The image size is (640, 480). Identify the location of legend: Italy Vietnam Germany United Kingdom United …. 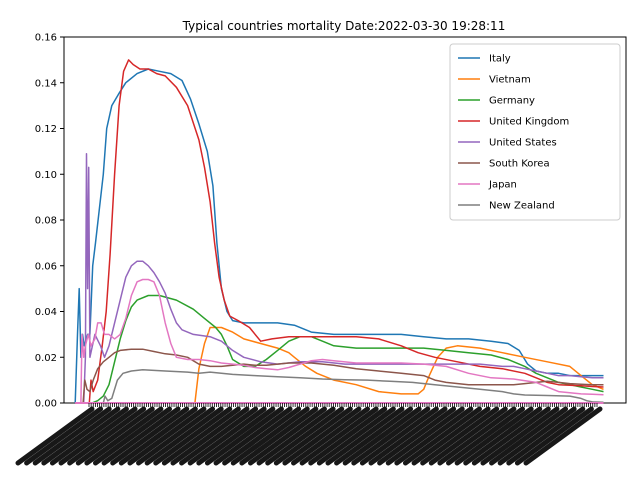
(535, 132).